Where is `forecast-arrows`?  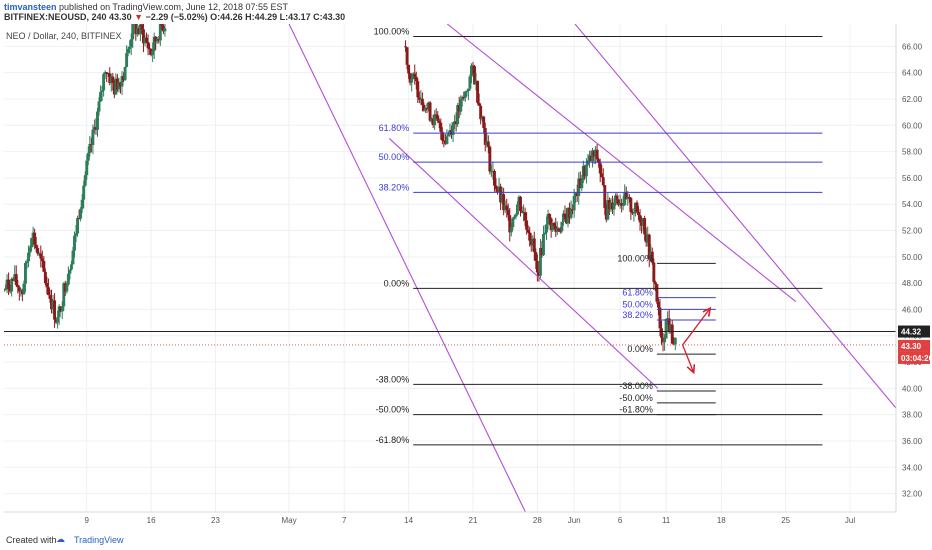
forecast-arrows is located at coordinates (696, 340).